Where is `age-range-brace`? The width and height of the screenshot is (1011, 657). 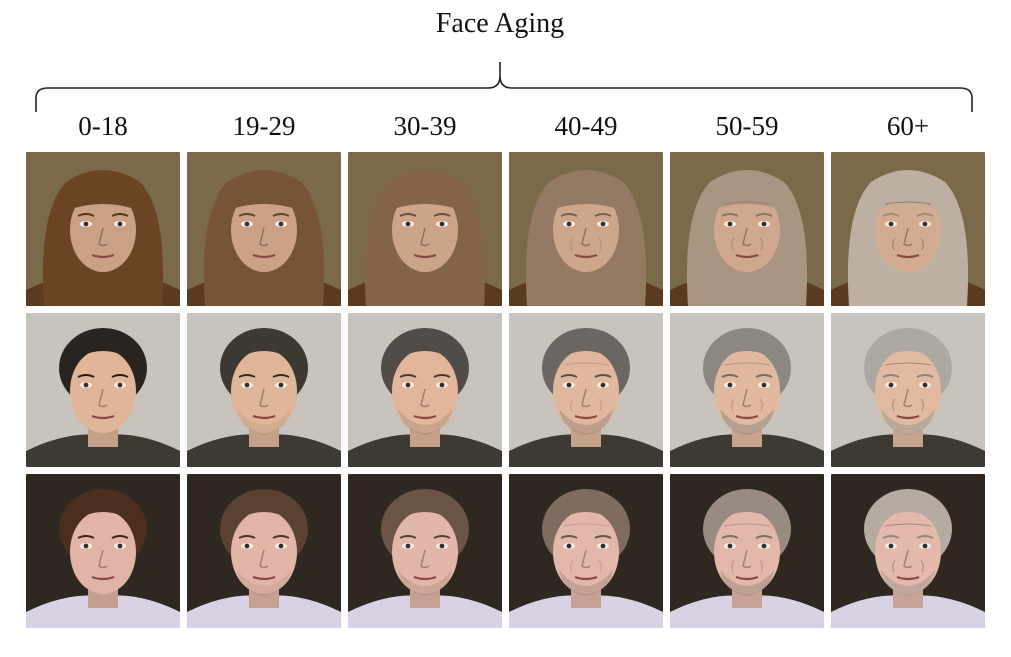
age-range-brace is located at coordinates (504, 87).